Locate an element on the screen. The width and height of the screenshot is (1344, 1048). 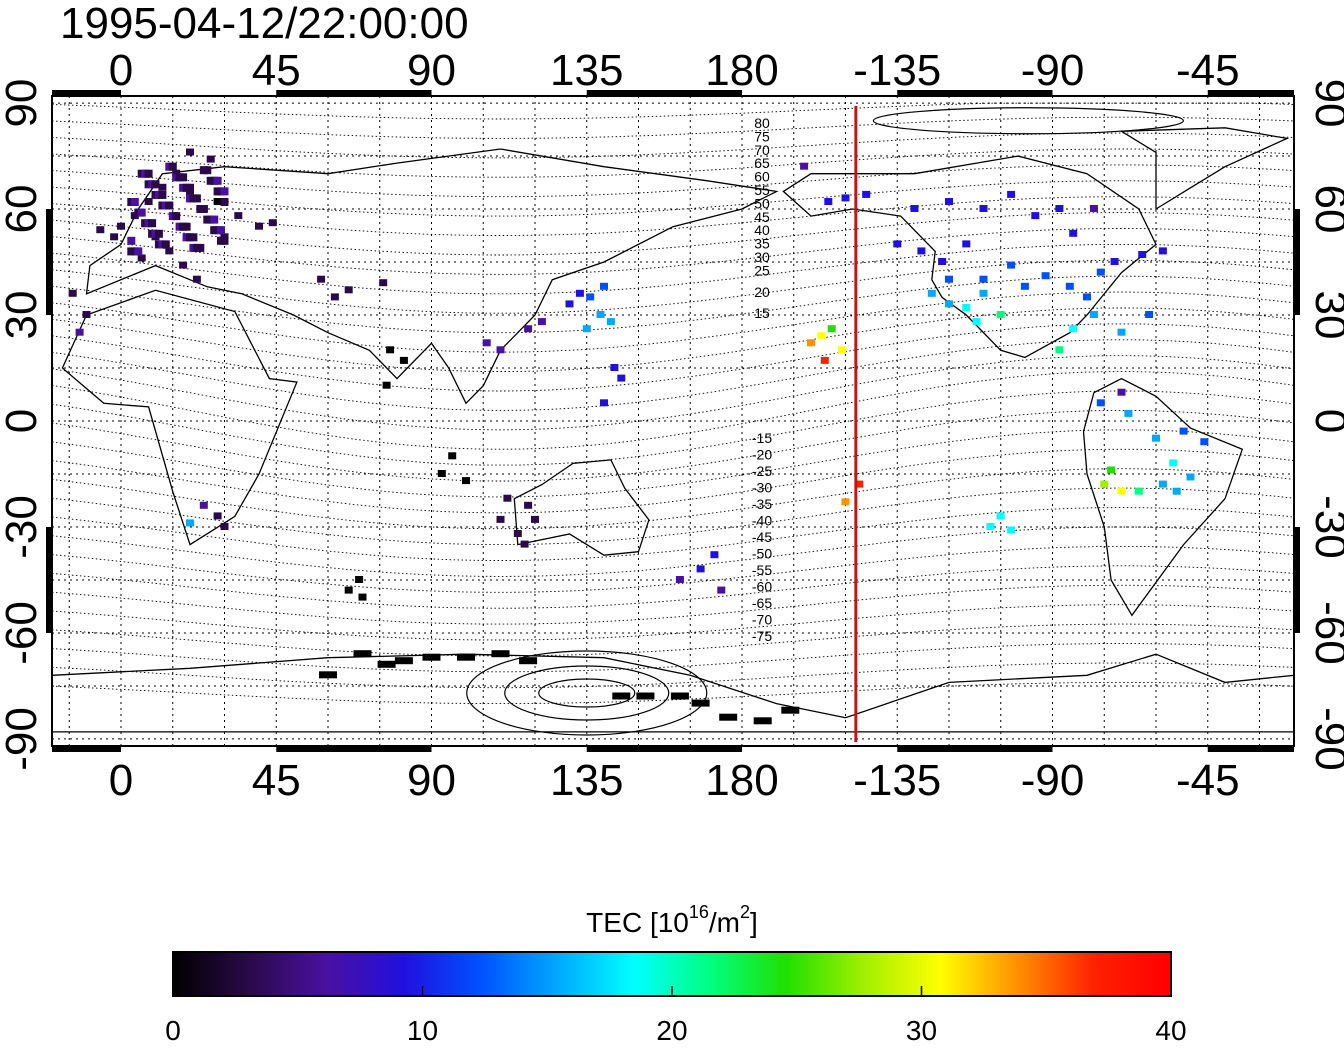
right-lat-tick-label: -60 is located at coordinates (1325, 633).